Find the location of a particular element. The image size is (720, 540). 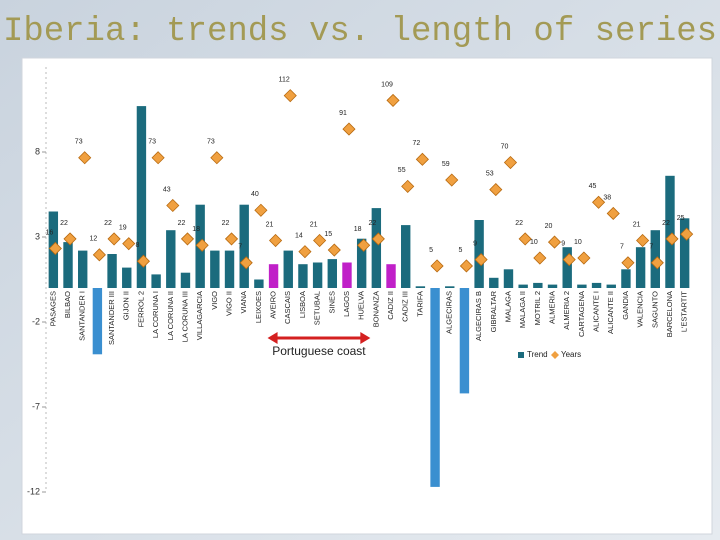

x-tick-label: PASAGES is located at coordinates (52, 308).